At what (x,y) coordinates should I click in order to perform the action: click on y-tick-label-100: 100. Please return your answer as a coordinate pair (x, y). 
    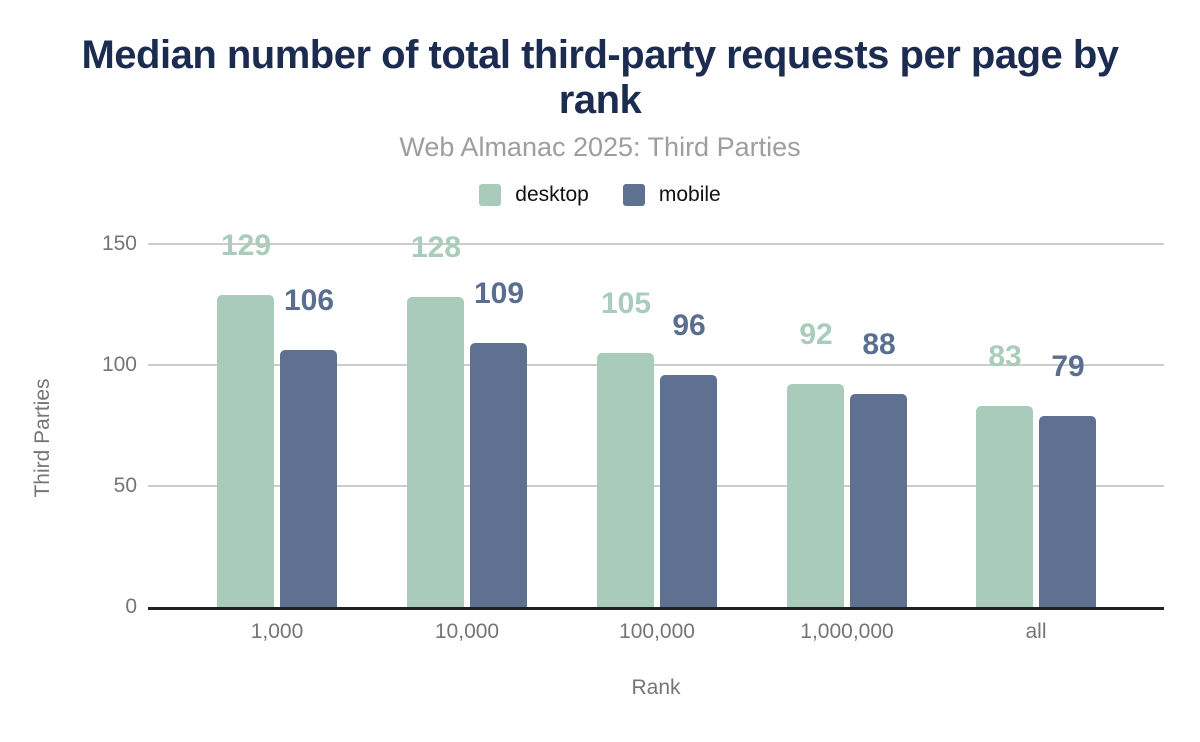
    Looking at the image, I should click on (119, 364).